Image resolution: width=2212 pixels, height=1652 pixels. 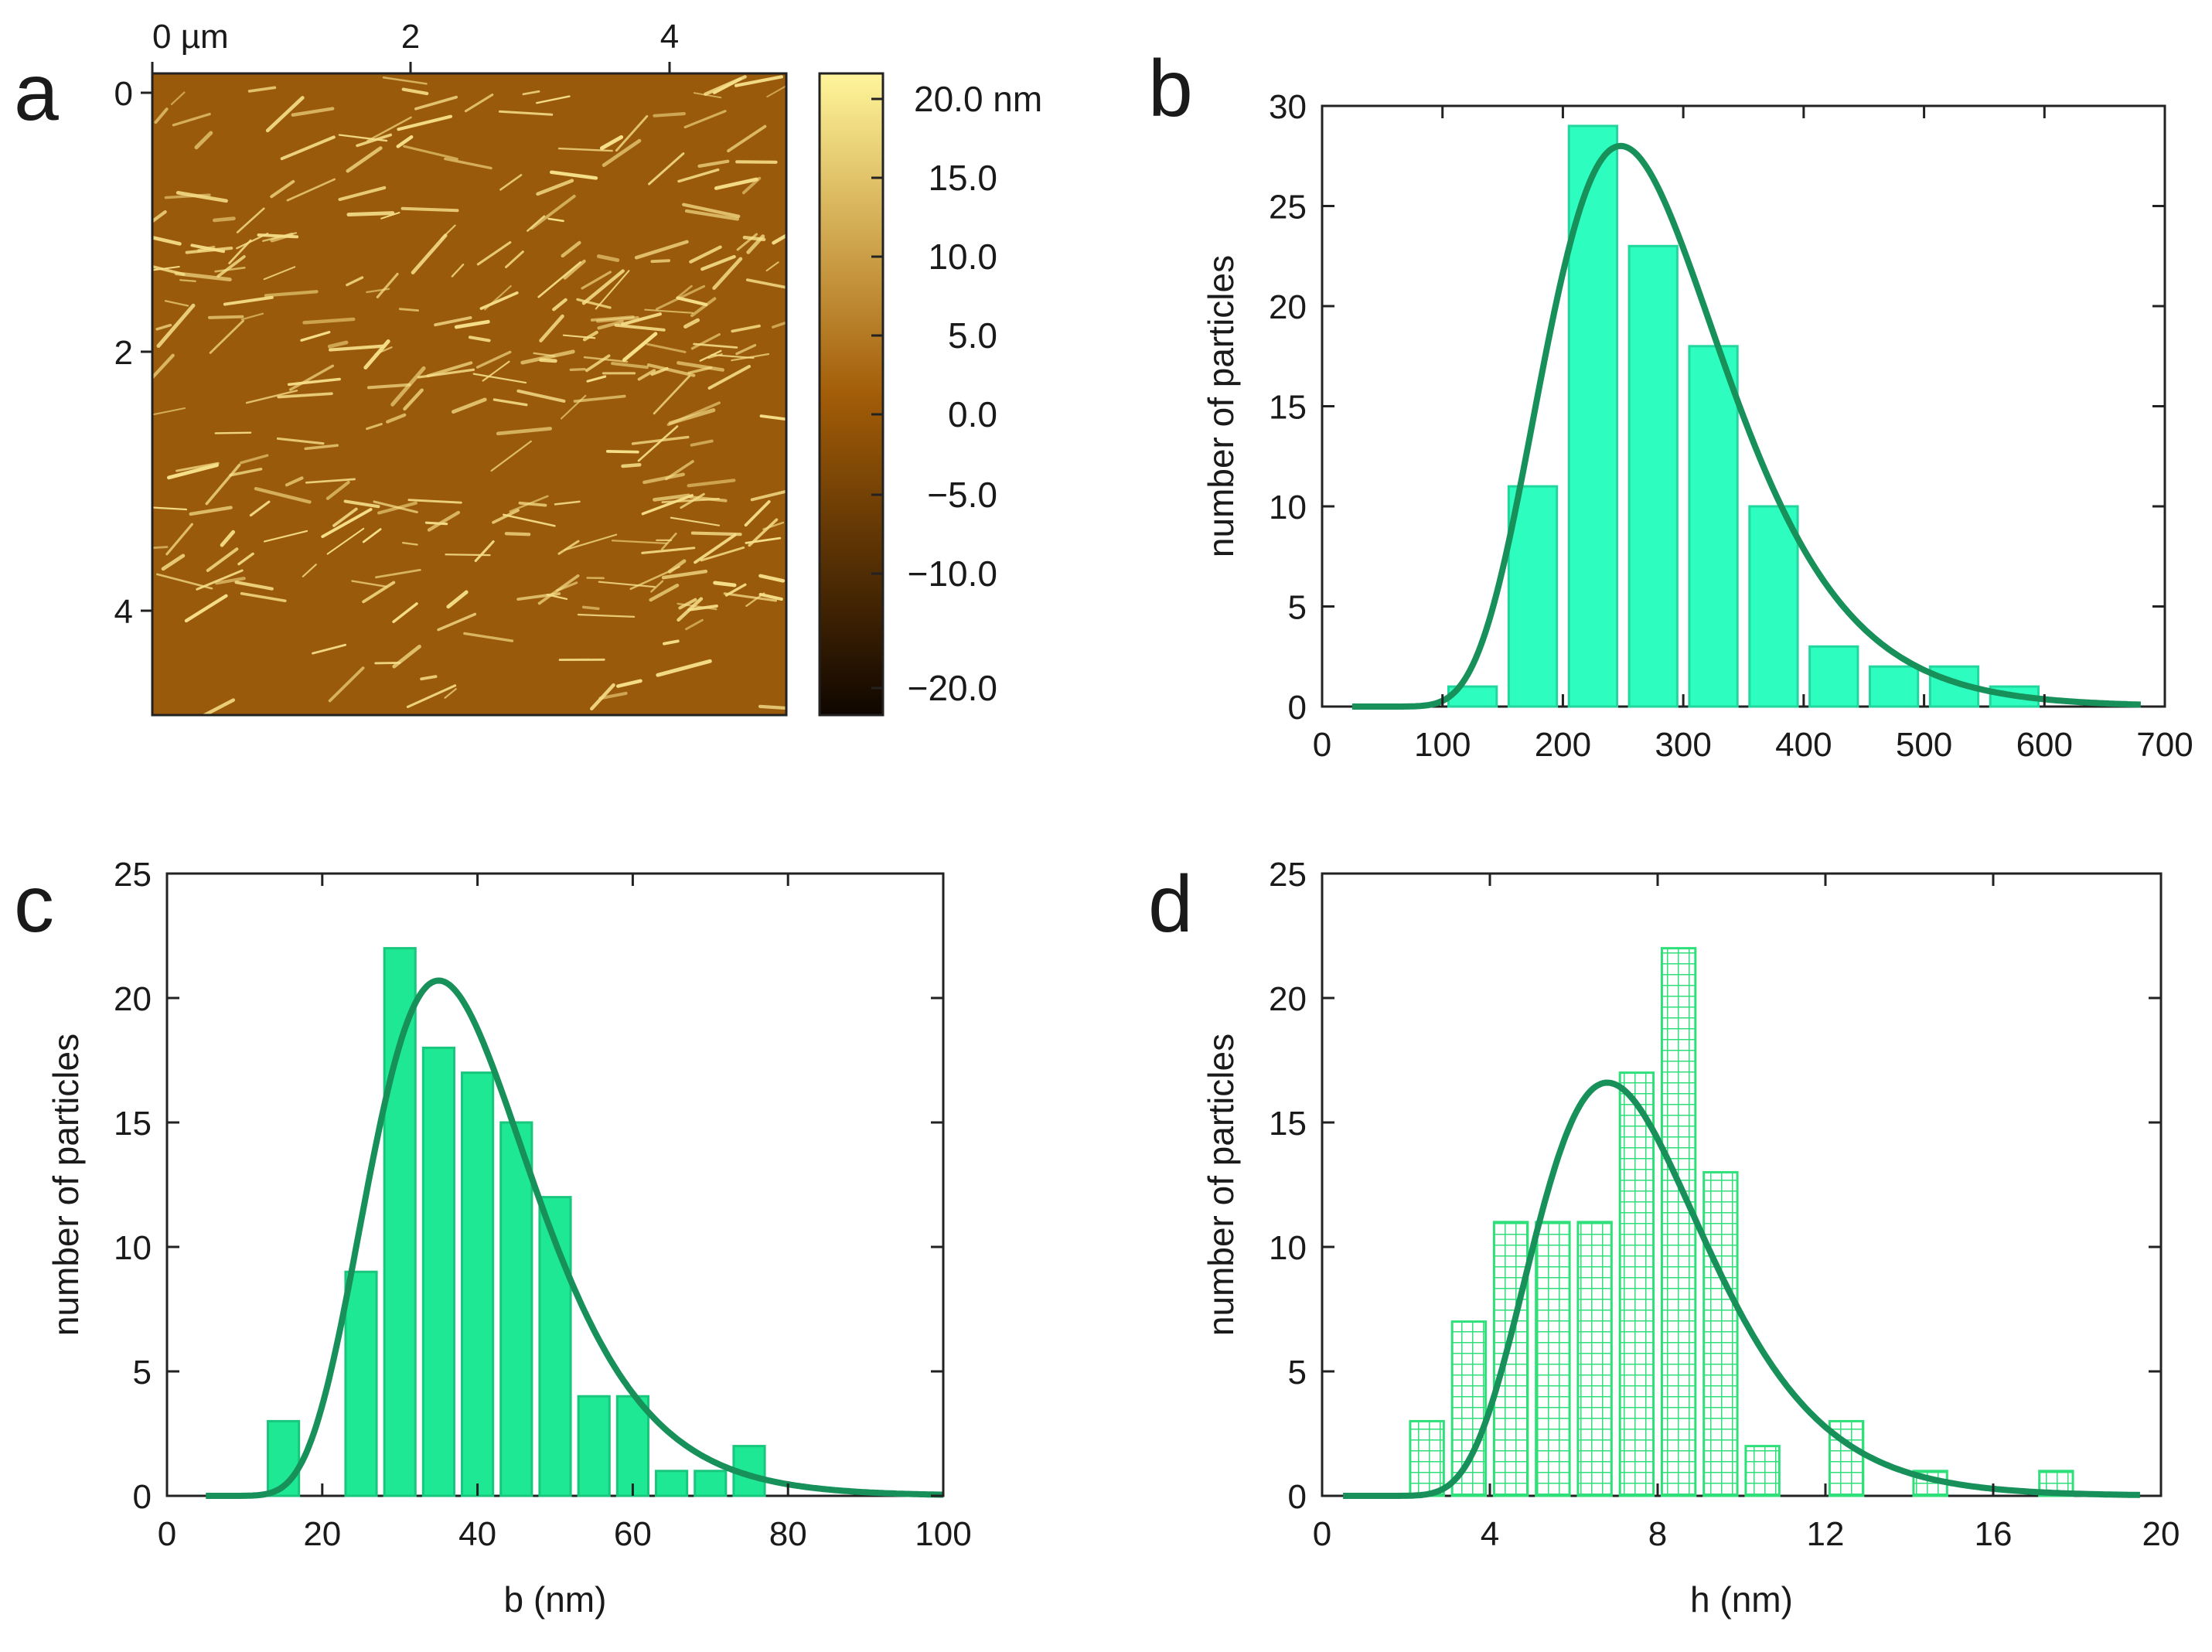 What do you see at coordinates (133, 353) in the screenshot?
I see `afm-y-axis: 0 2 4` at bounding box center [133, 353].